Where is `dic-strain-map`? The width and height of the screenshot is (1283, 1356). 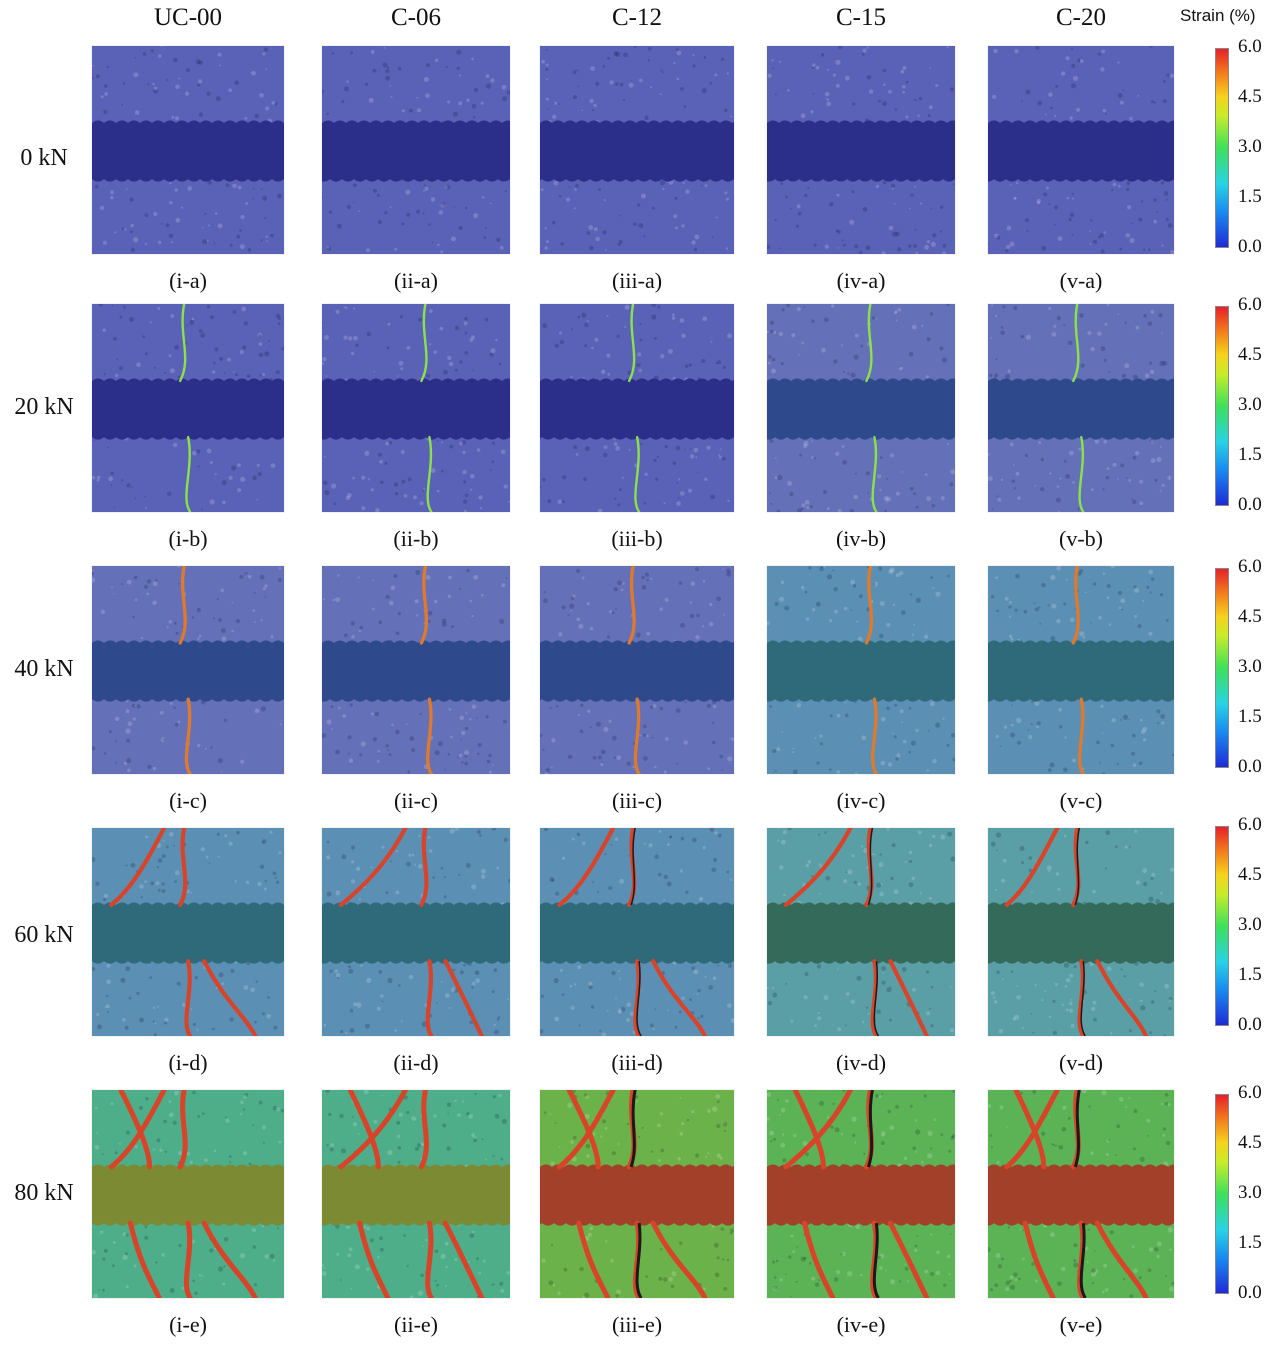
dic-strain-map is located at coordinates (416, 932).